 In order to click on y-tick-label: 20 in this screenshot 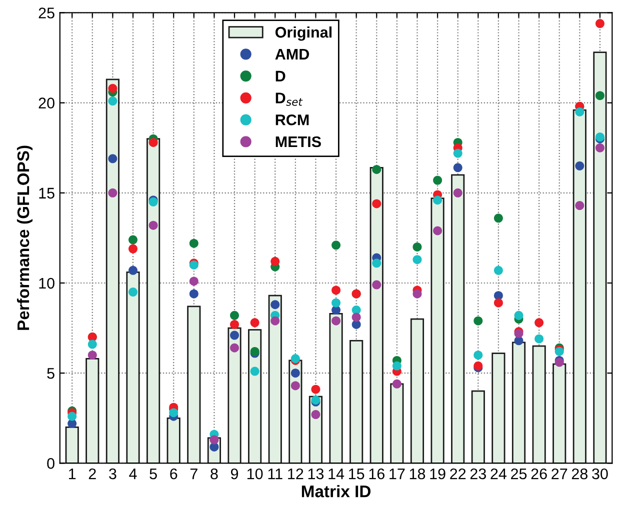, I will do `click(46, 103)`.